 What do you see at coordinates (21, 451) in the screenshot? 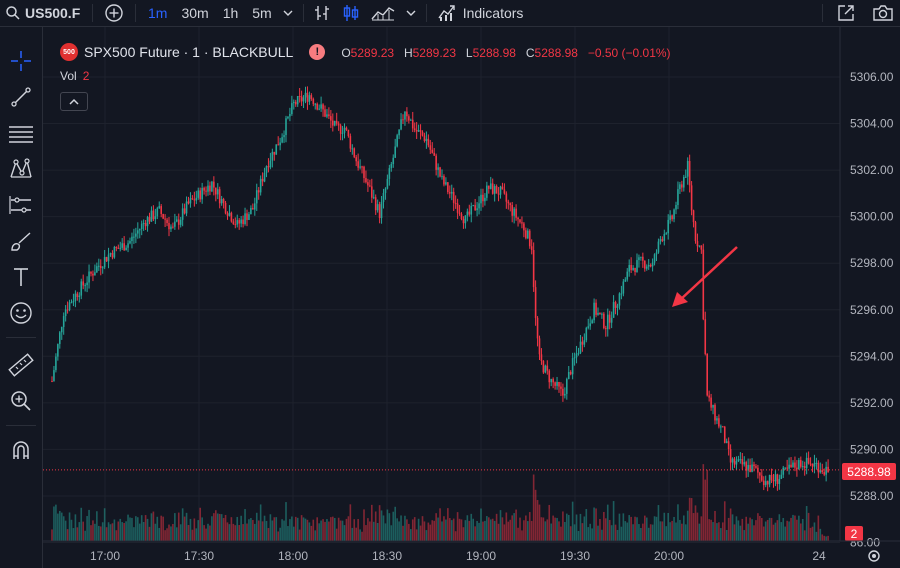
I see `magnet-tool` at bounding box center [21, 451].